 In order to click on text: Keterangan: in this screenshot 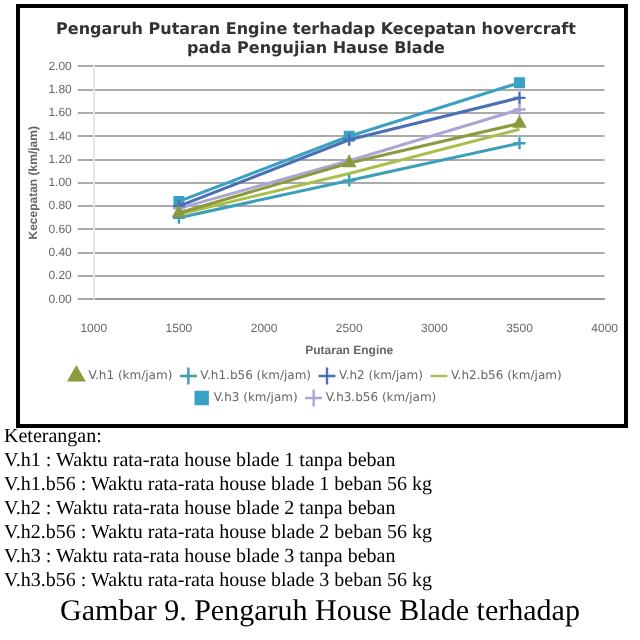, I will do `click(54, 438)`.